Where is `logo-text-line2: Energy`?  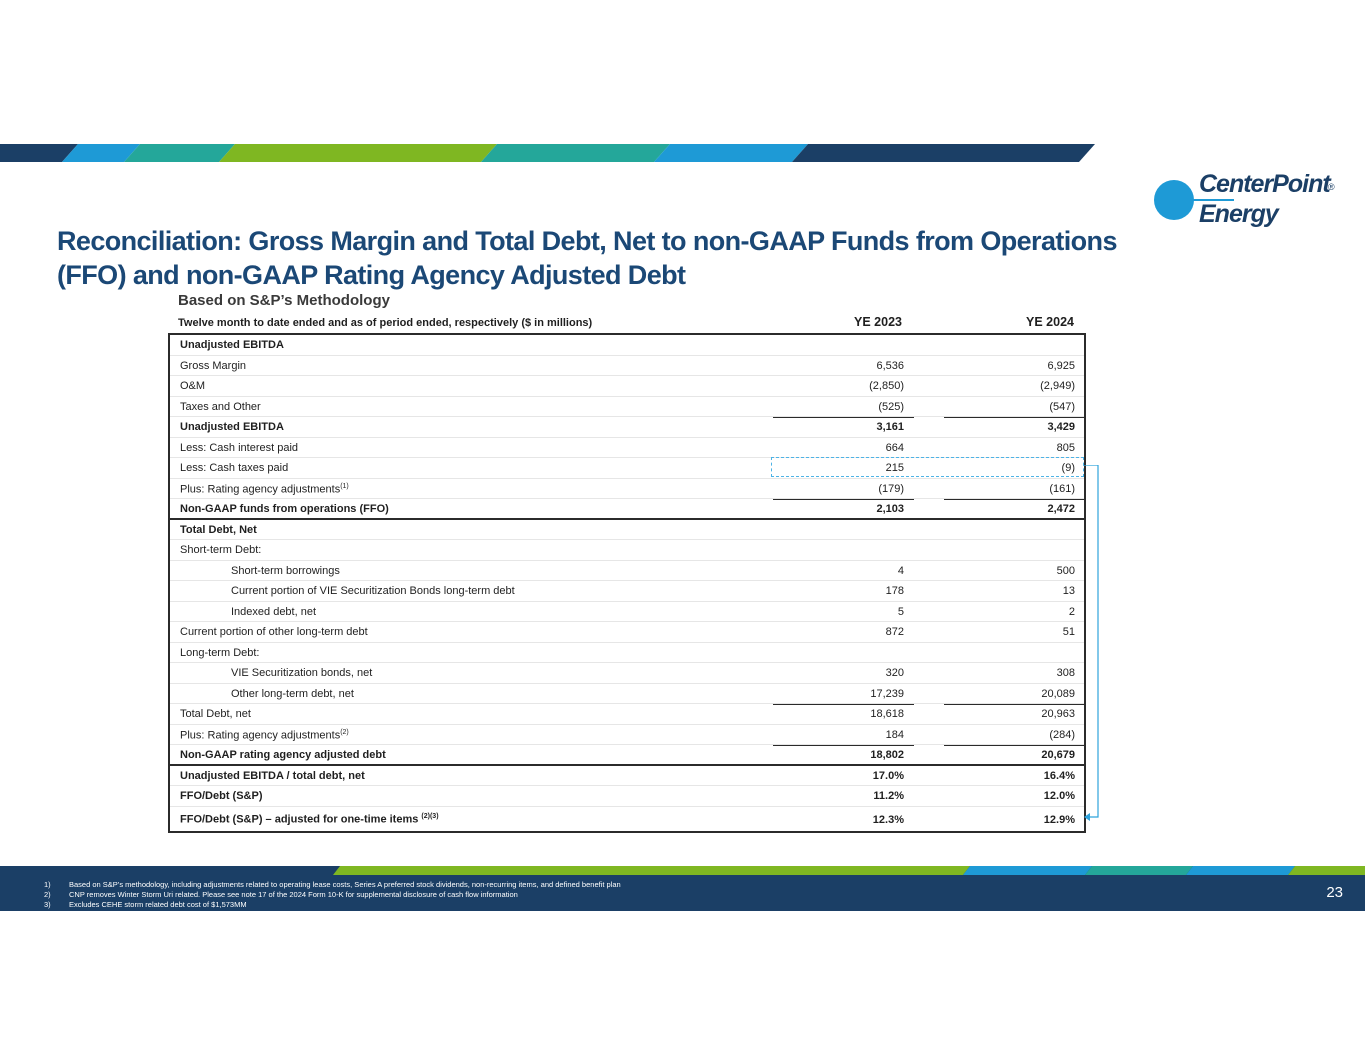
logo-text-line2: Energy is located at coordinates (1239, 214).